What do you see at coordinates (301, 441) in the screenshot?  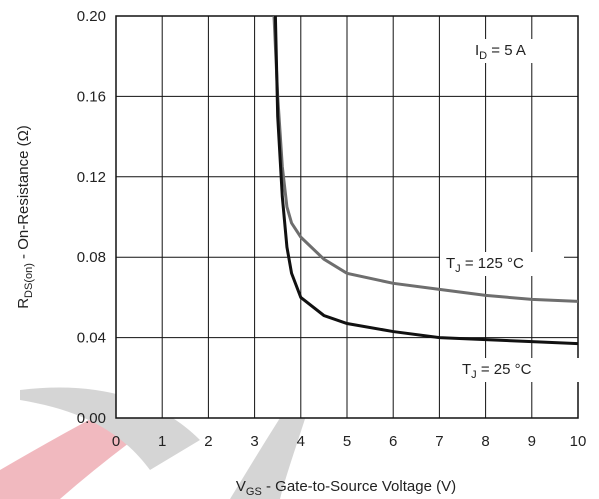 I see `x-tick-label: 4` at bounding box center [301, 441].